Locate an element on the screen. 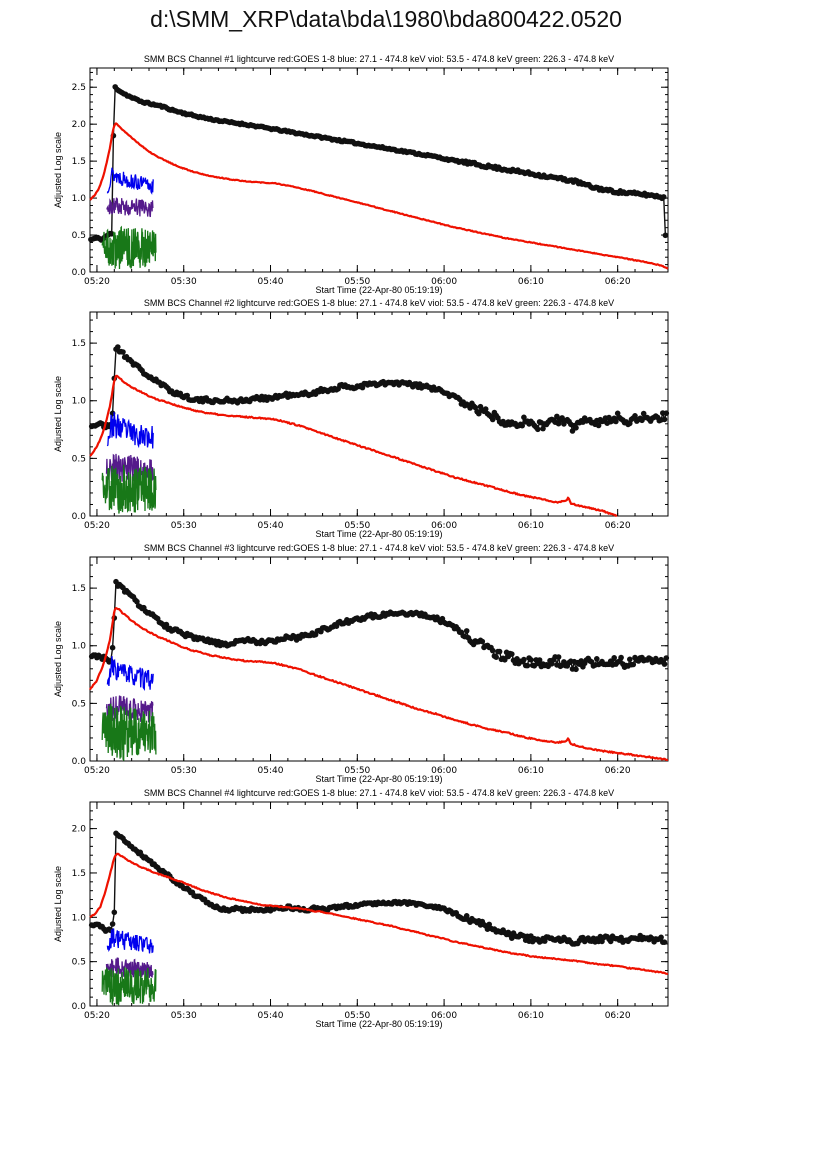 This screenshot has height=1169, width=826. panel-2-xlabel: Start Time (22-Apr-80 05:19:19) is located at coordinates (379, 534).